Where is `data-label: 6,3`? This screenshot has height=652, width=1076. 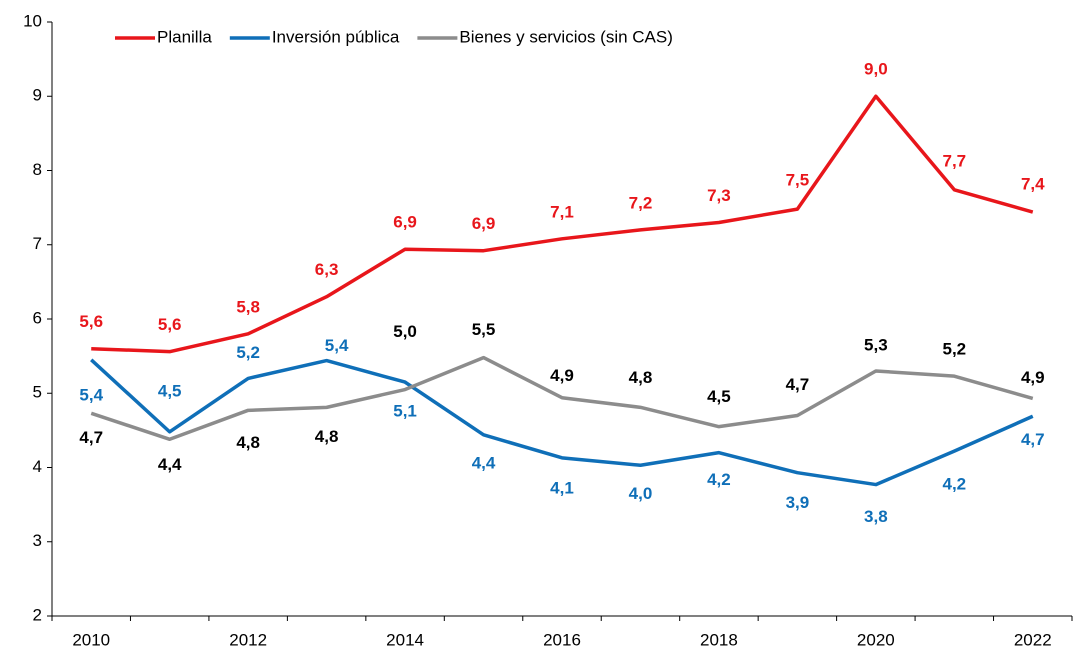 data-label: 6,3 is located at coordinates (327, 269).